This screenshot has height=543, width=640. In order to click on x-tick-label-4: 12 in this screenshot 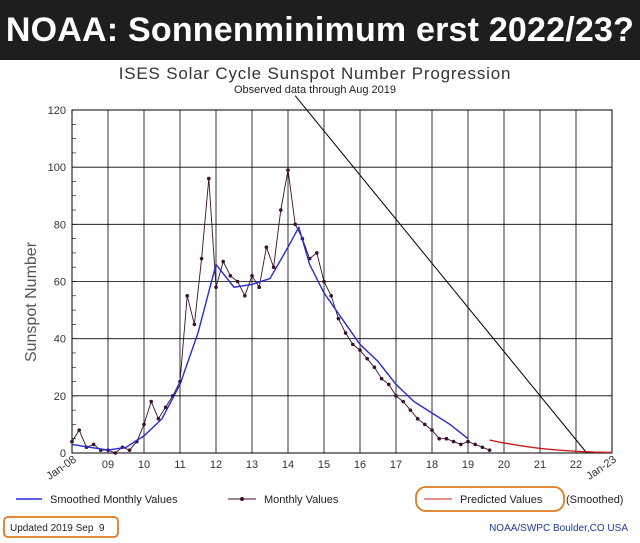, I will do `click(216, 465)`.